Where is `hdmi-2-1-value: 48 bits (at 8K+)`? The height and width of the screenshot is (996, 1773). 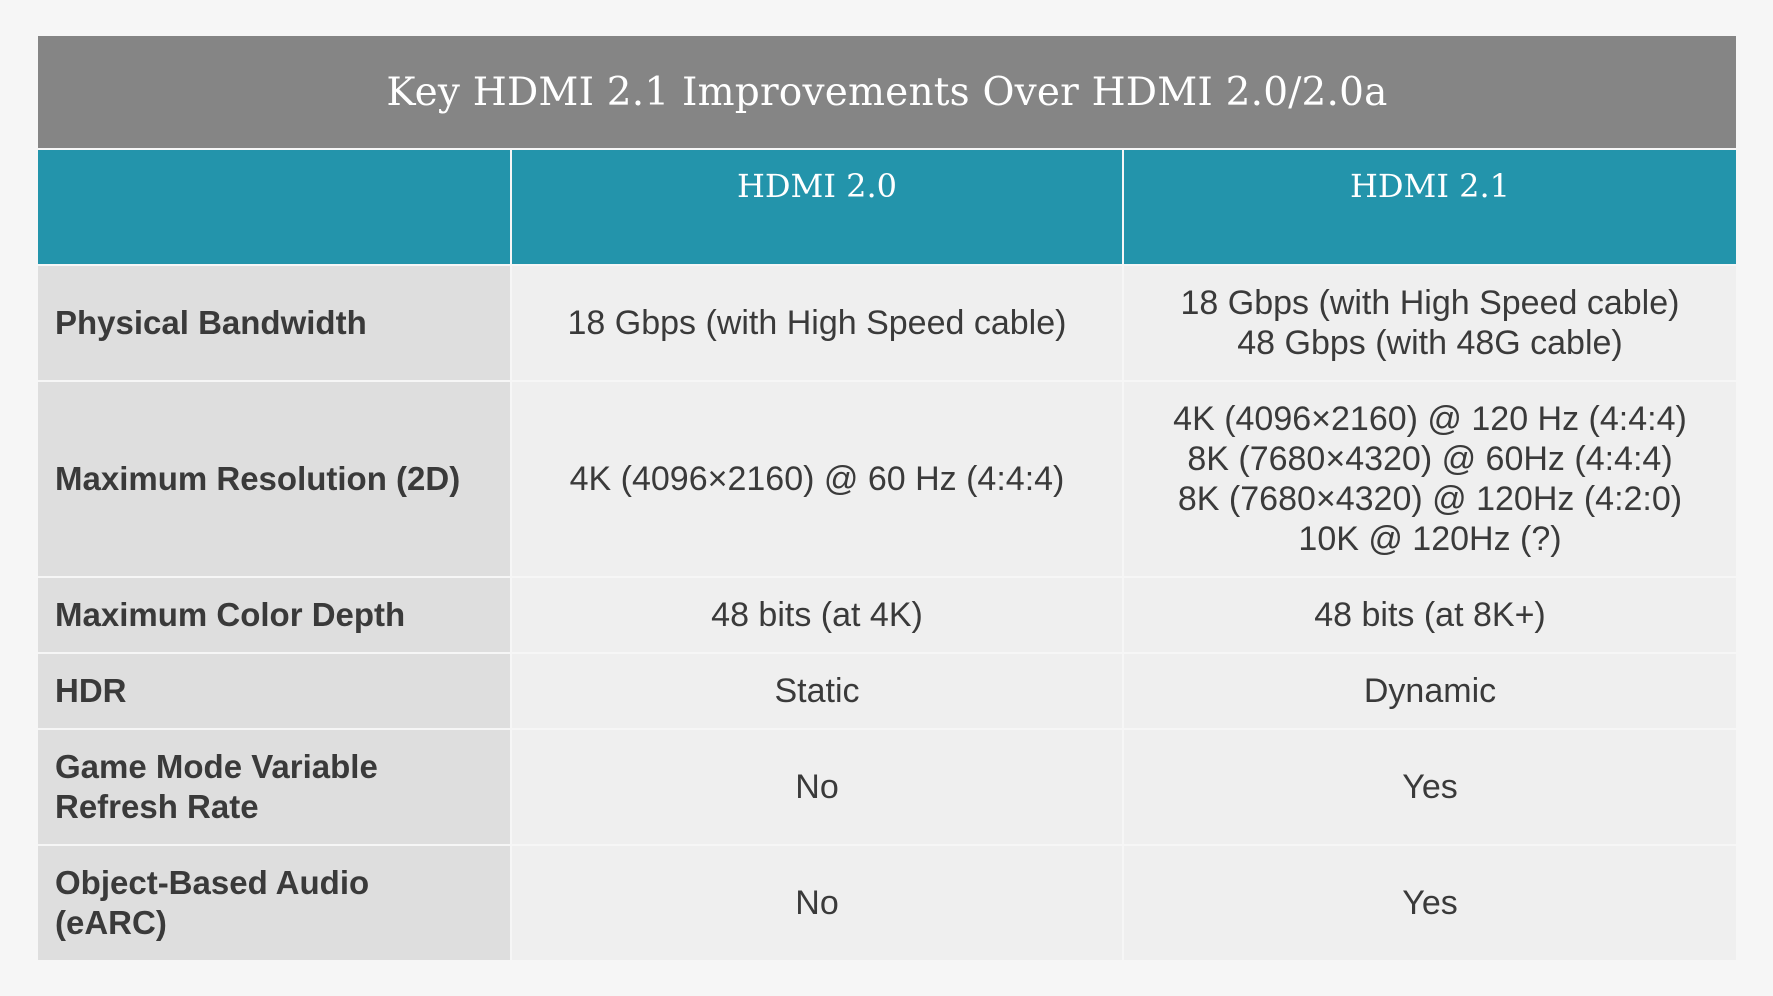 hdmi-2-1-value: 48 bits (at 8K+) is located at coordinates (1429, 615).